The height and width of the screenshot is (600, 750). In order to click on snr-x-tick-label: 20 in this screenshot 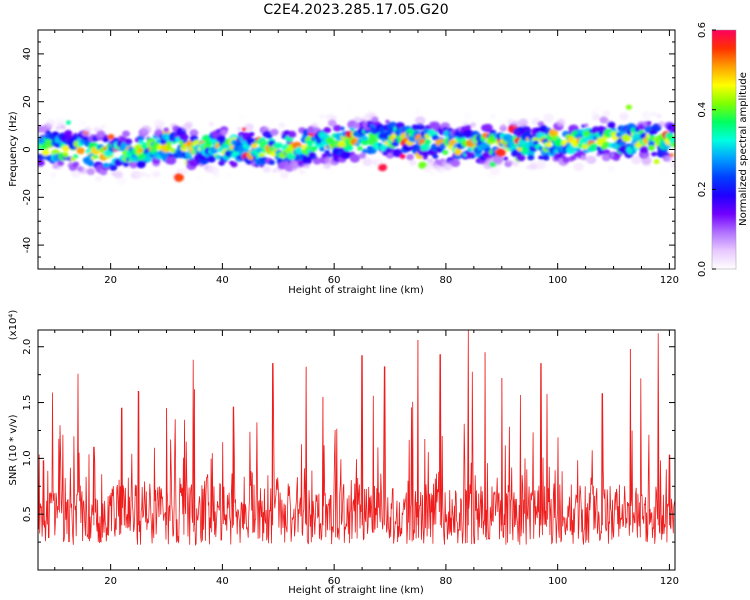, I will do `click(110, 581)`.